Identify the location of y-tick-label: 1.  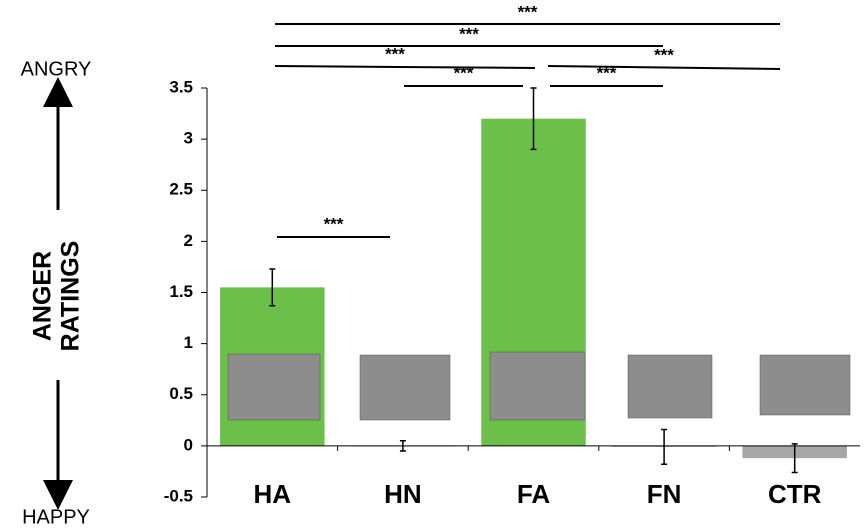
(188, 342).